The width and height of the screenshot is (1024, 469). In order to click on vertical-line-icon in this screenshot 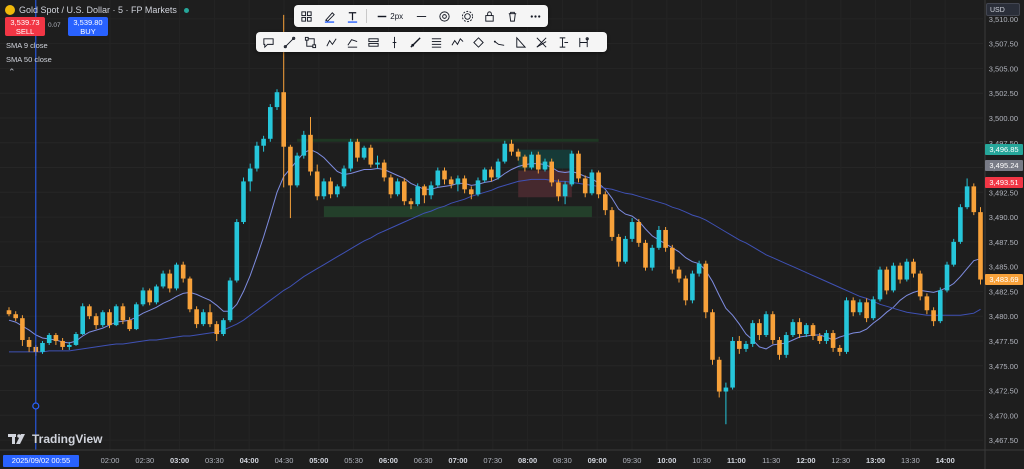, I will do `click(394, 42)`.